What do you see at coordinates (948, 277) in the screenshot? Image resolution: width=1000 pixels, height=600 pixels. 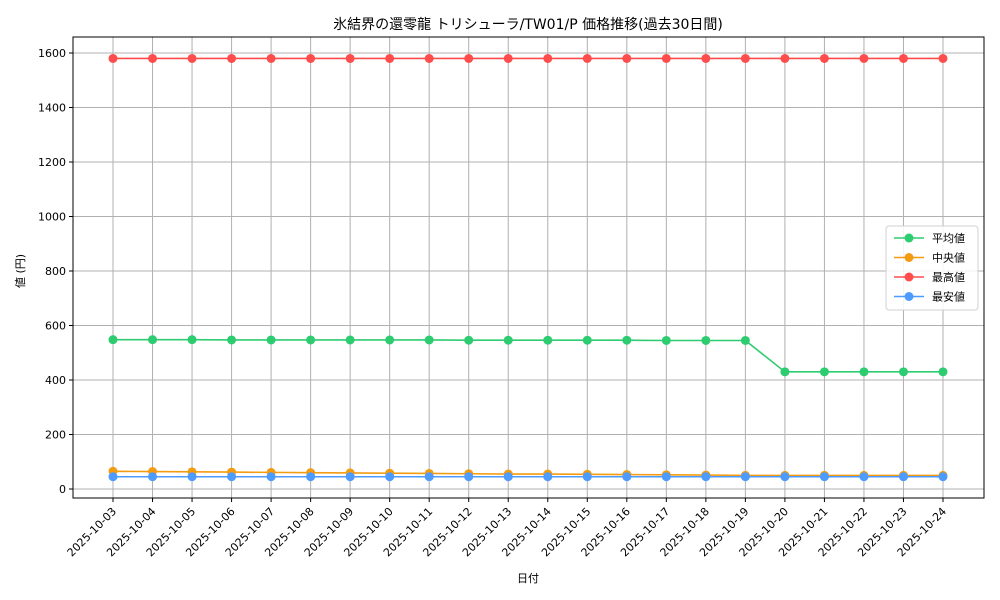 I see `legend-label: 最高値` at bounding box center [948, 277].